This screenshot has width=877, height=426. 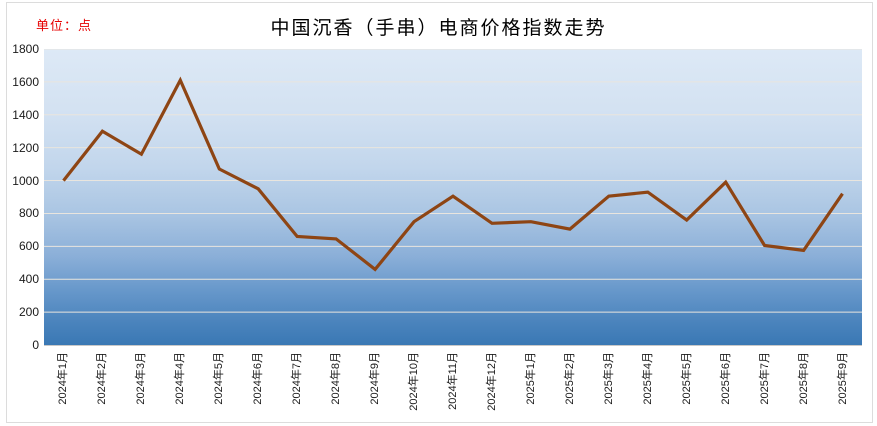 What do you see at coordinates (25, 114) in the screenshot?
I see `y-axis-label: 1400` at bounding box center [25, 114].